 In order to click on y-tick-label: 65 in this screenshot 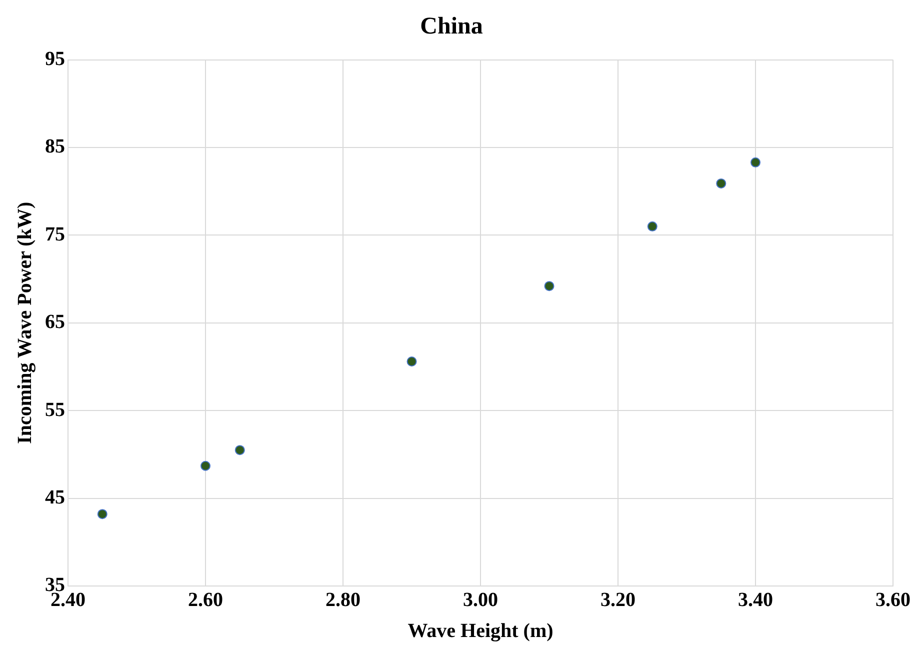, I will do `click(55, 322)`.